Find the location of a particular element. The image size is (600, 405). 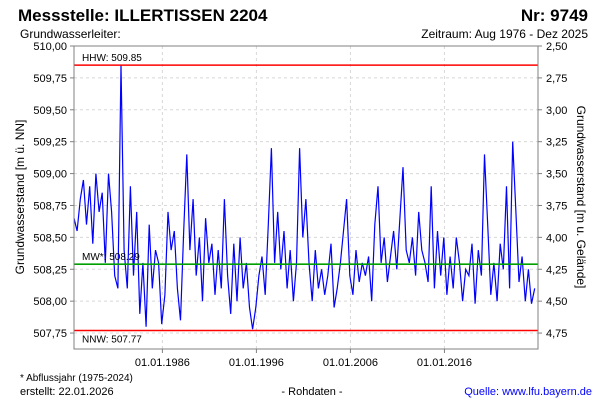

y-tick-label: 509,25 is located at coordinates (50, 143).